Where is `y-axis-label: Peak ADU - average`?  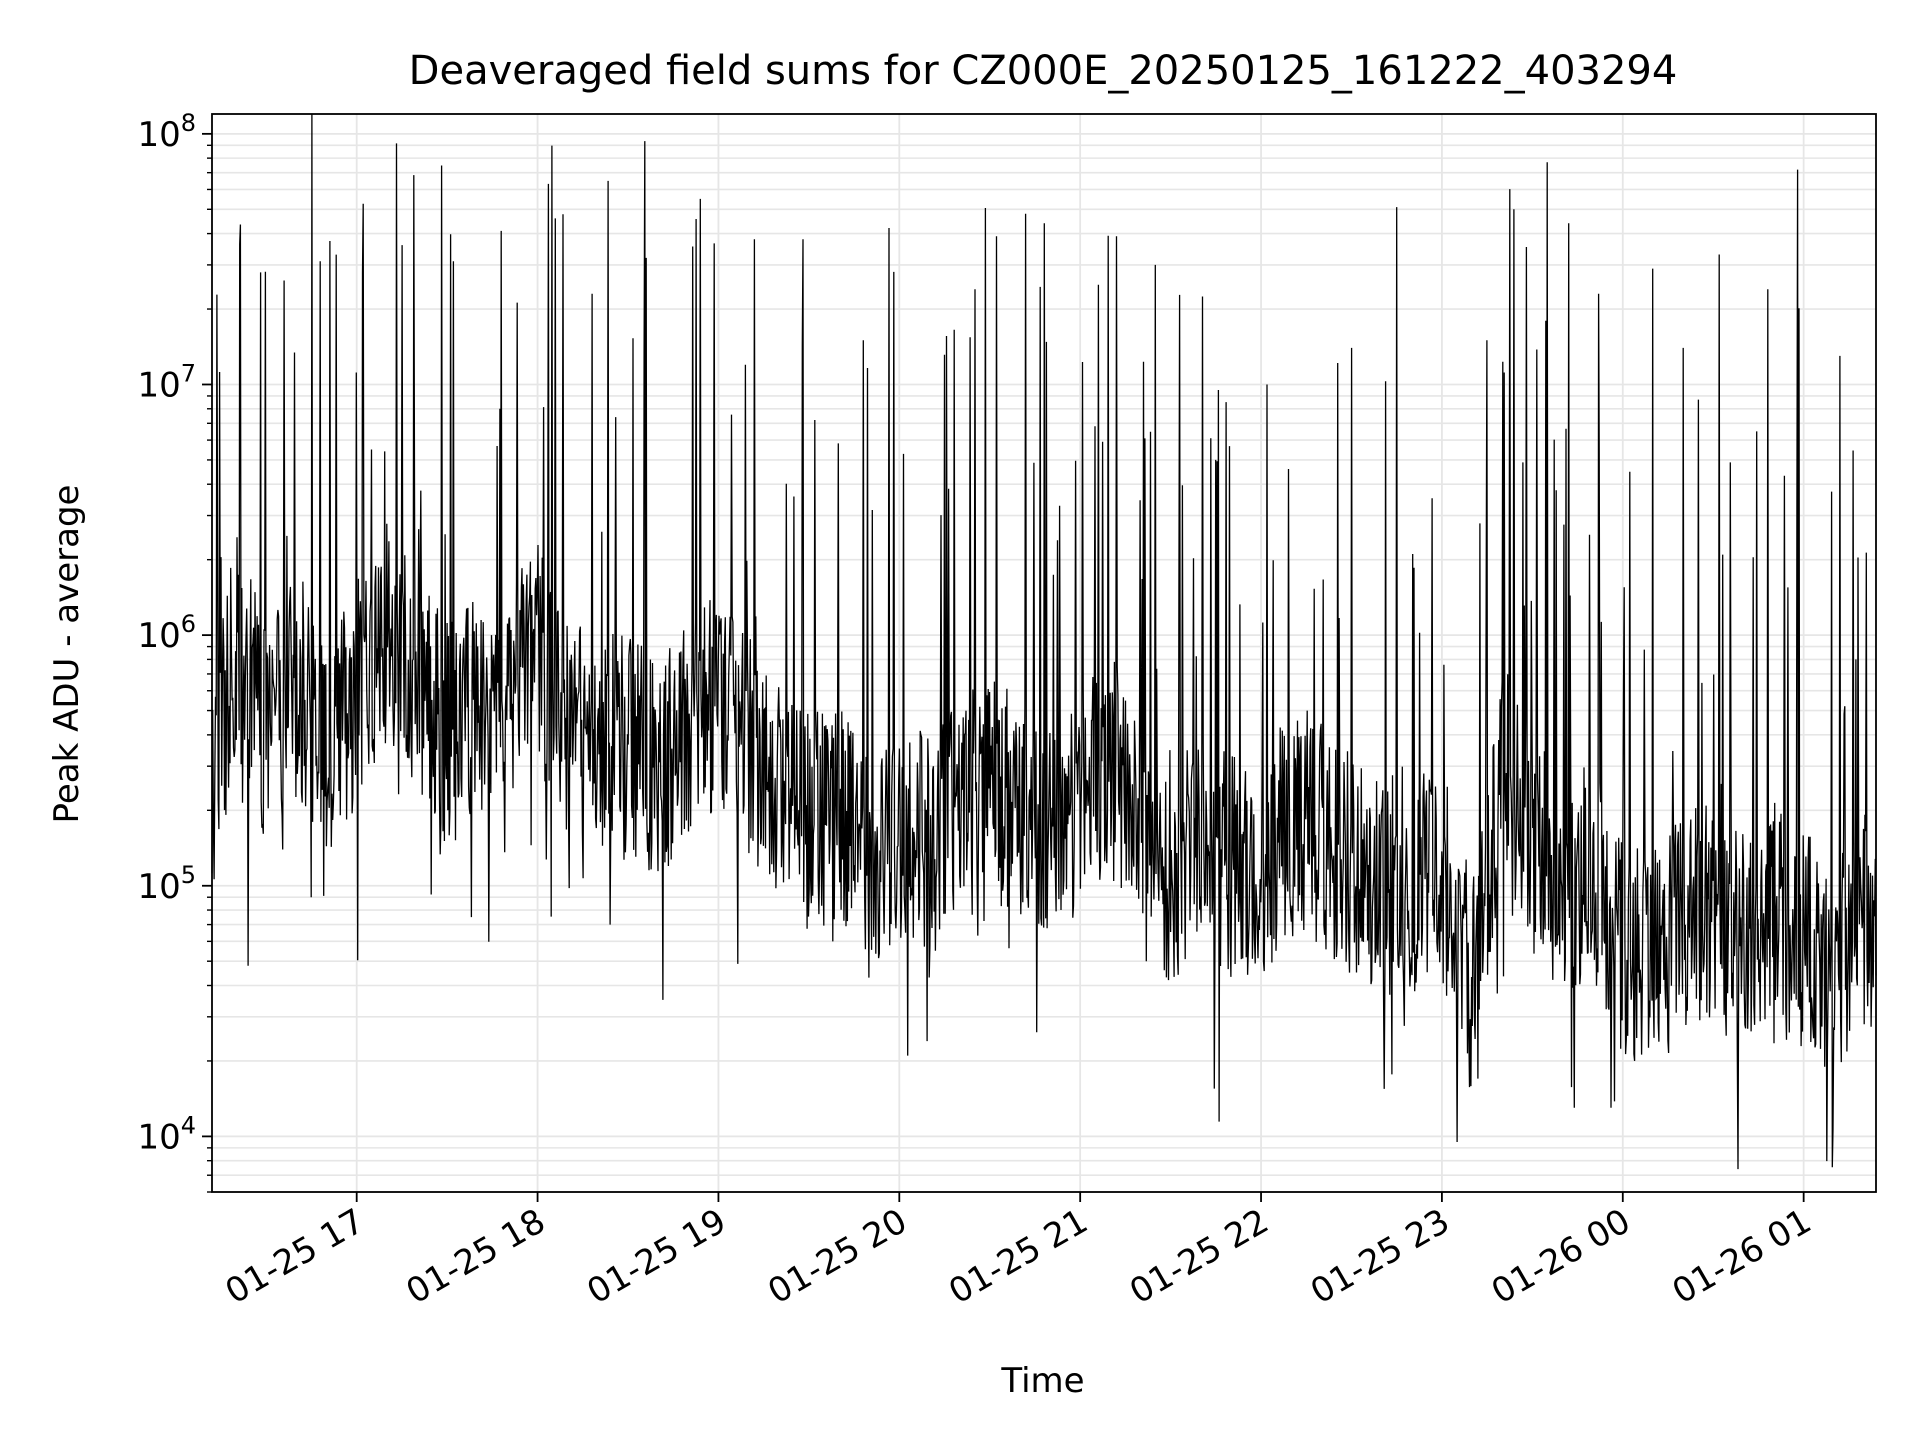
y-axis-label: Peak ADU - average is located at coordinates (67, 654).